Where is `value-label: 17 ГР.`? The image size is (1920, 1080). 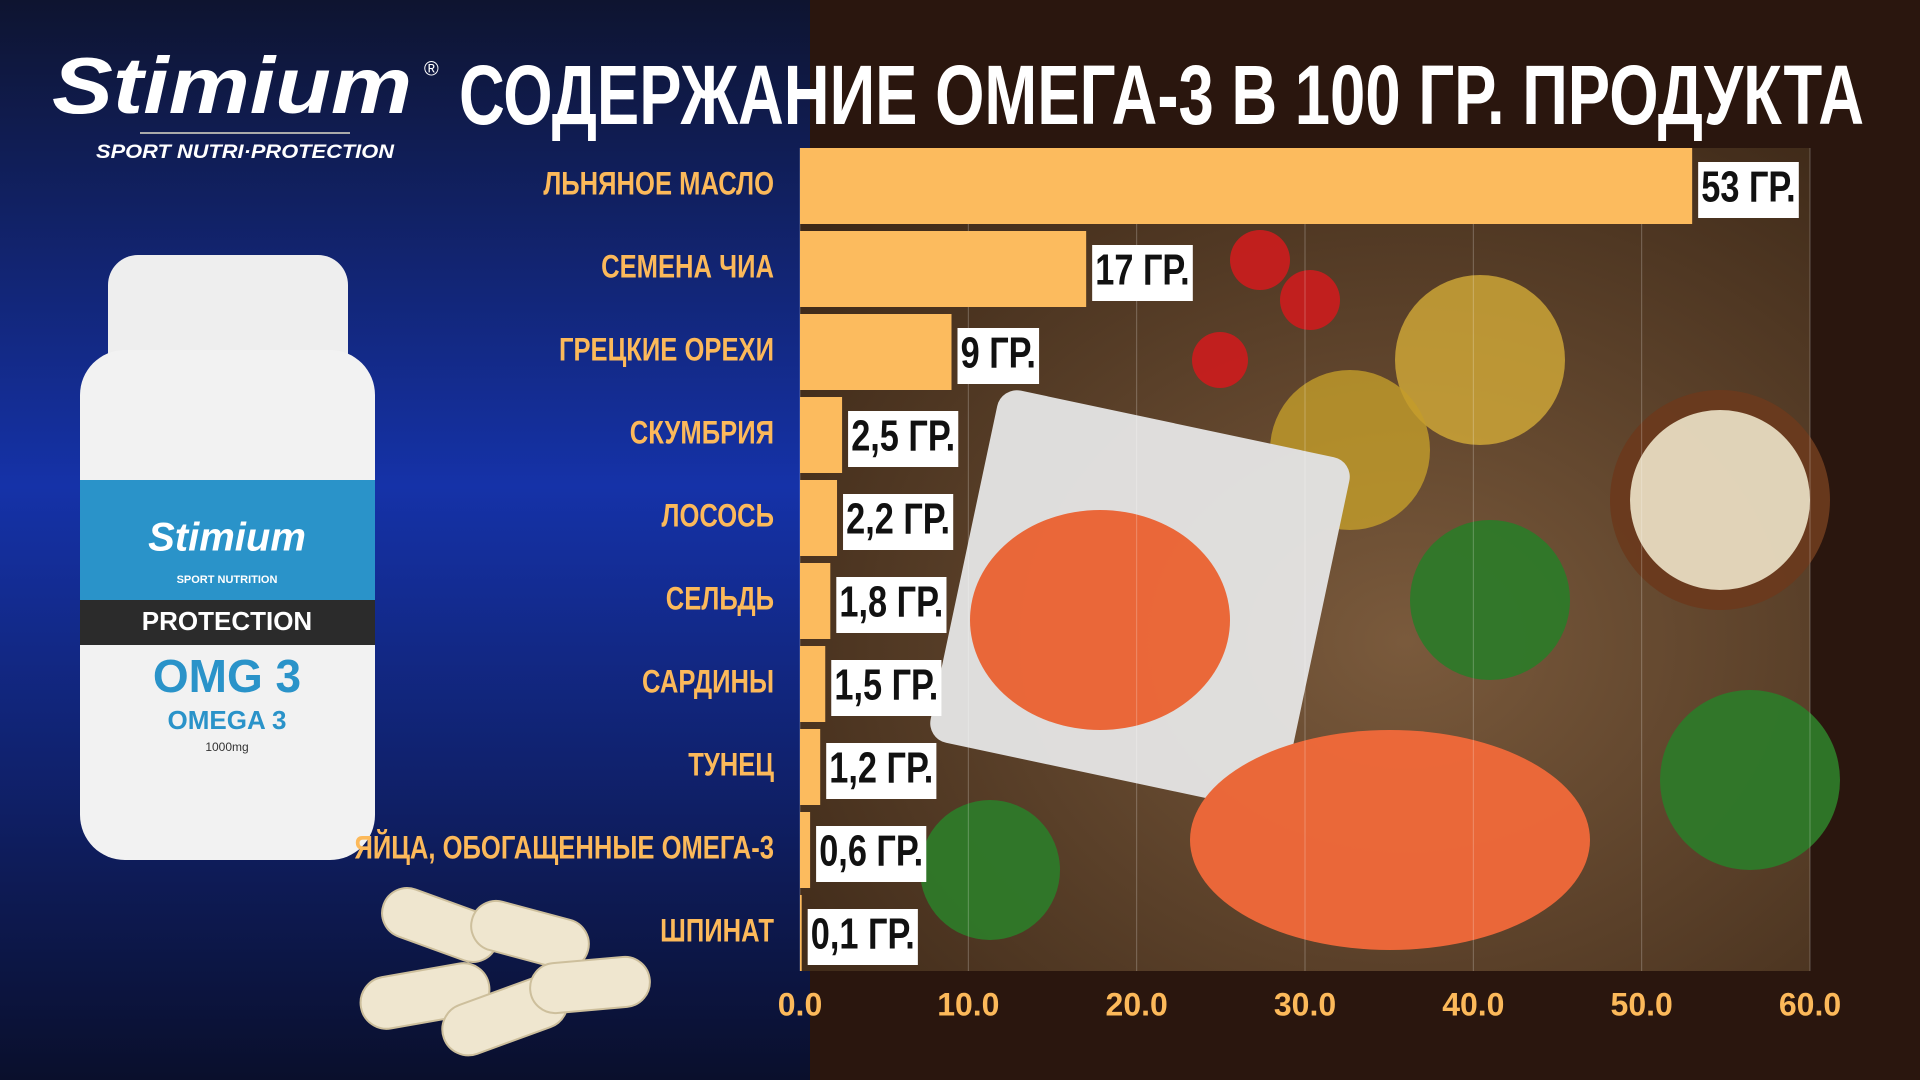 value-label: 17 ГР. is located at coordinates (1142, 270).